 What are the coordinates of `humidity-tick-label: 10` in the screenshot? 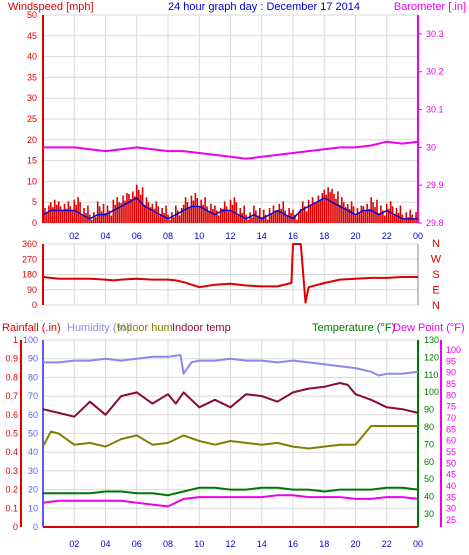 It's located at (33, 508).